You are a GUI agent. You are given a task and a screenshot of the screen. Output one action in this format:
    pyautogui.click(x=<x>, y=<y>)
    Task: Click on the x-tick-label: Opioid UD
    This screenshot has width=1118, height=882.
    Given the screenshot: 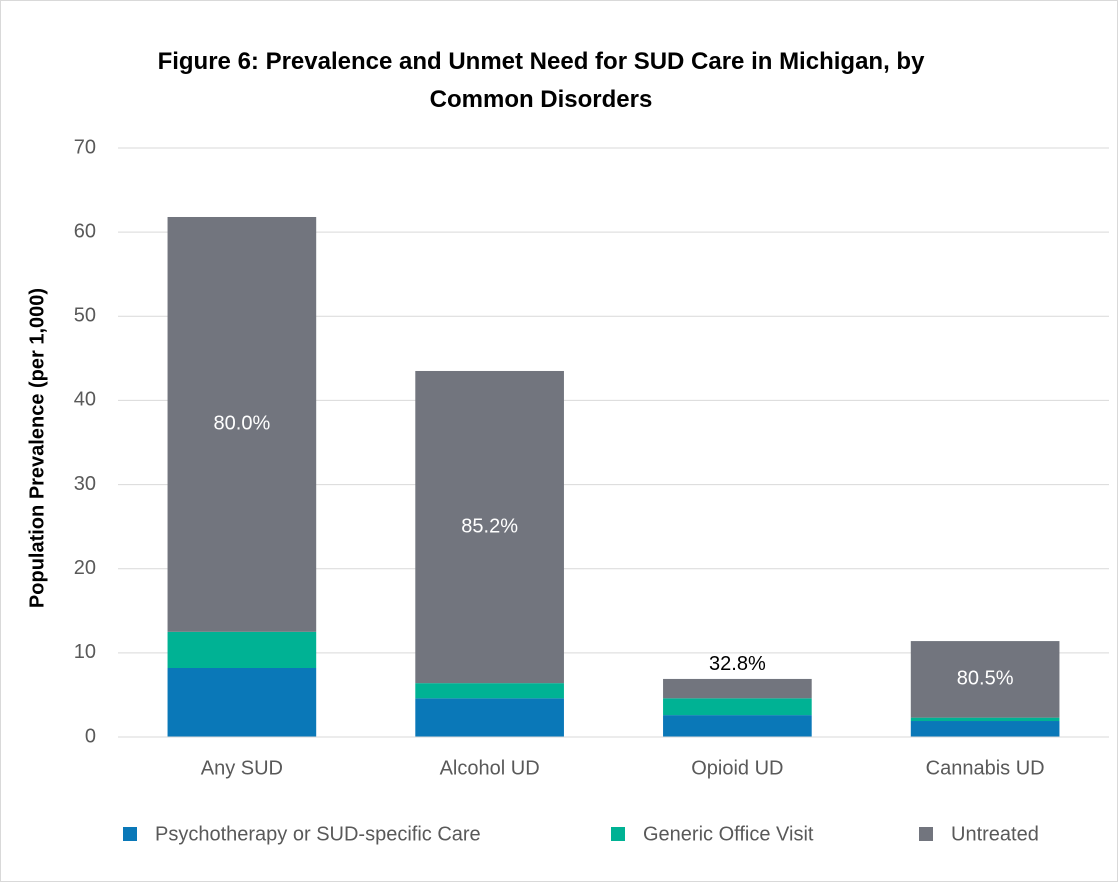 What is the action you would take?
    pyautogui.click(x=737, y=768)
    